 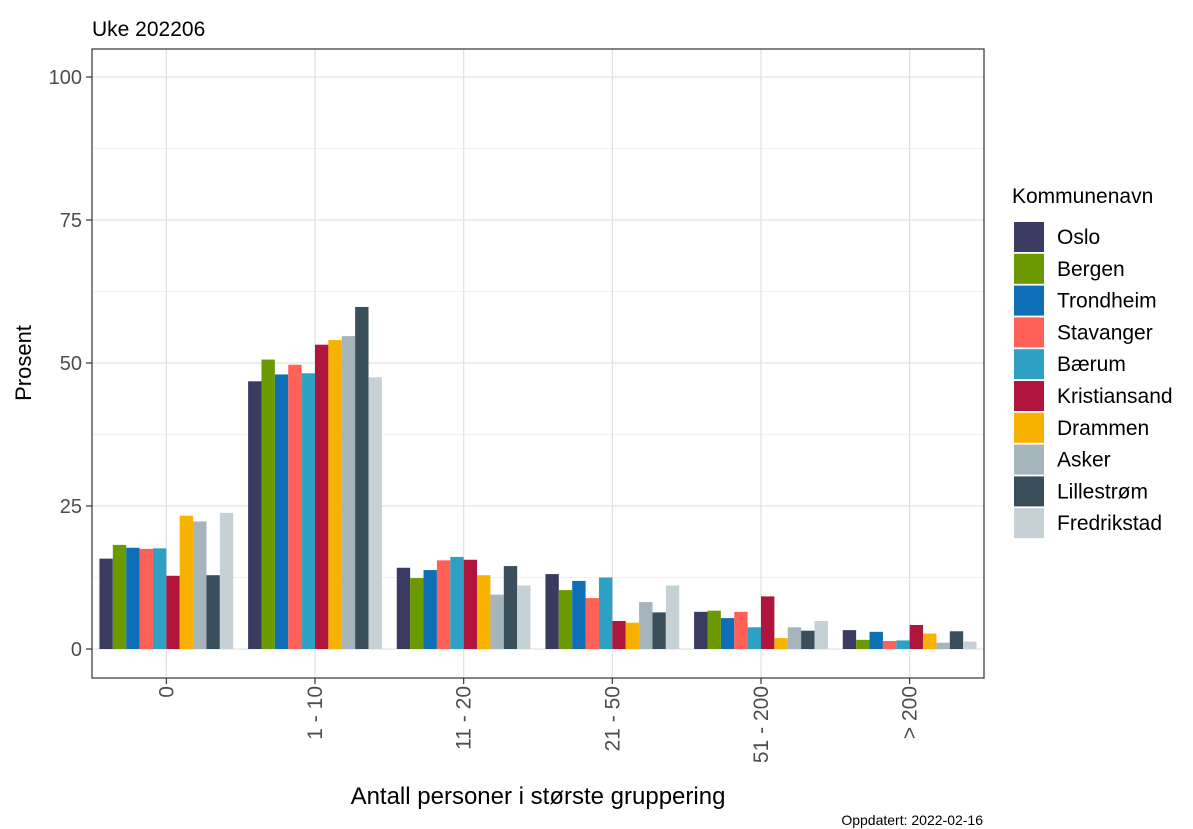 I want to click on y-axis: 0 25 50 75 100, so click(x=70, y=364).